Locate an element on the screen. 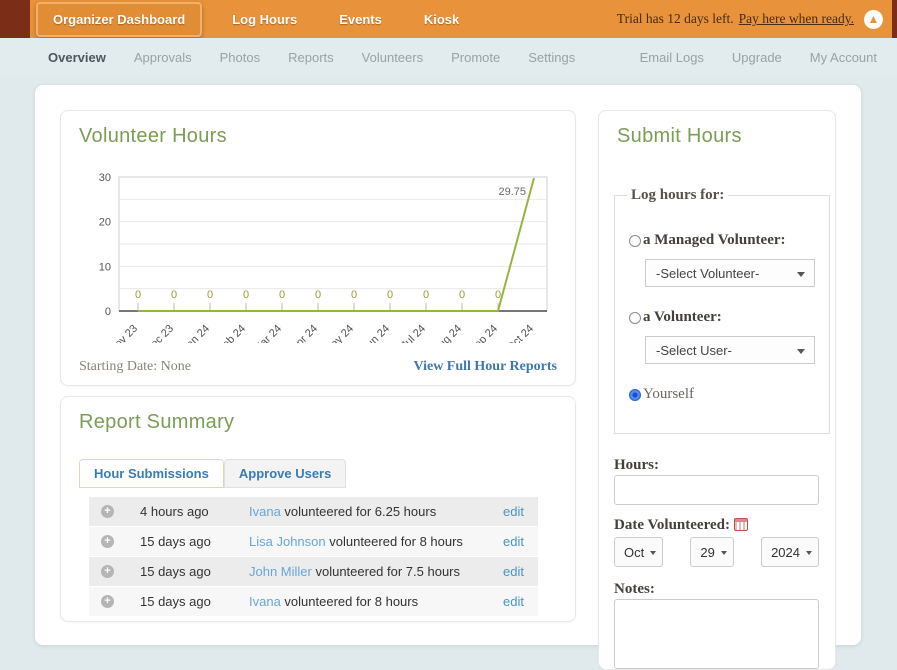  volunteer-name-link: John Miller is located at coordinates (280, 571).